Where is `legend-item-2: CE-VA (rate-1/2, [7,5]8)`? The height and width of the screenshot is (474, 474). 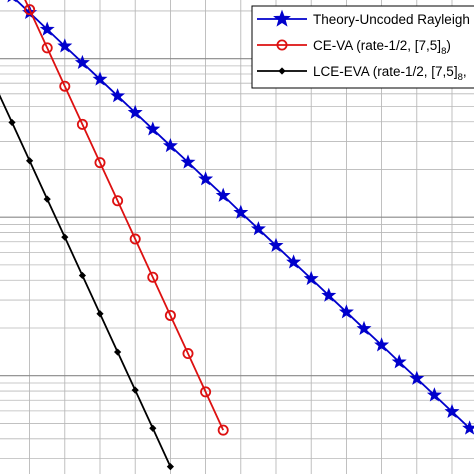 legend-item-2: CE-VA (rate-1/2, [7,5]8) is located at coordinates (354, 47).